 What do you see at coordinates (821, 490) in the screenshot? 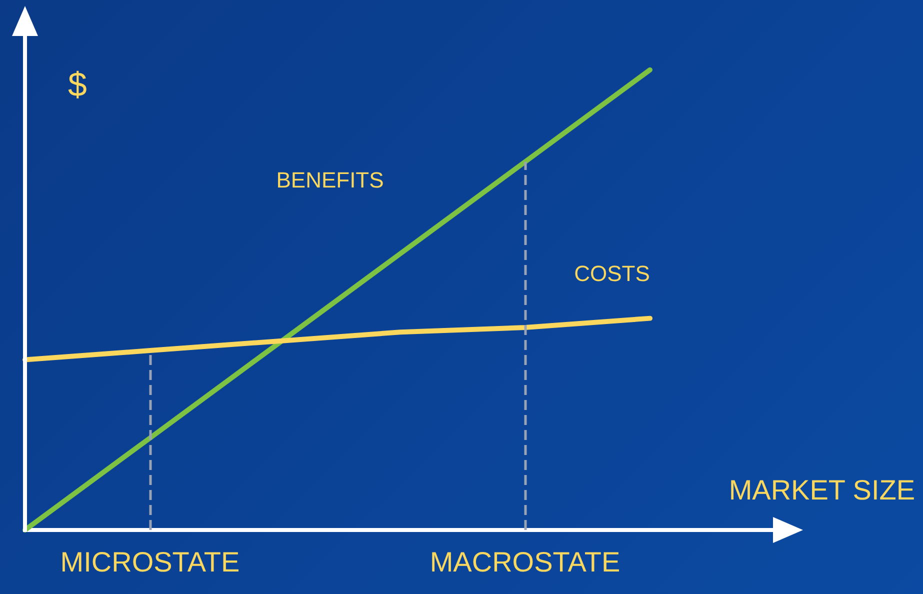
I see `x-axis-title: MARKET SIZE` at bounding box center [821, 490].